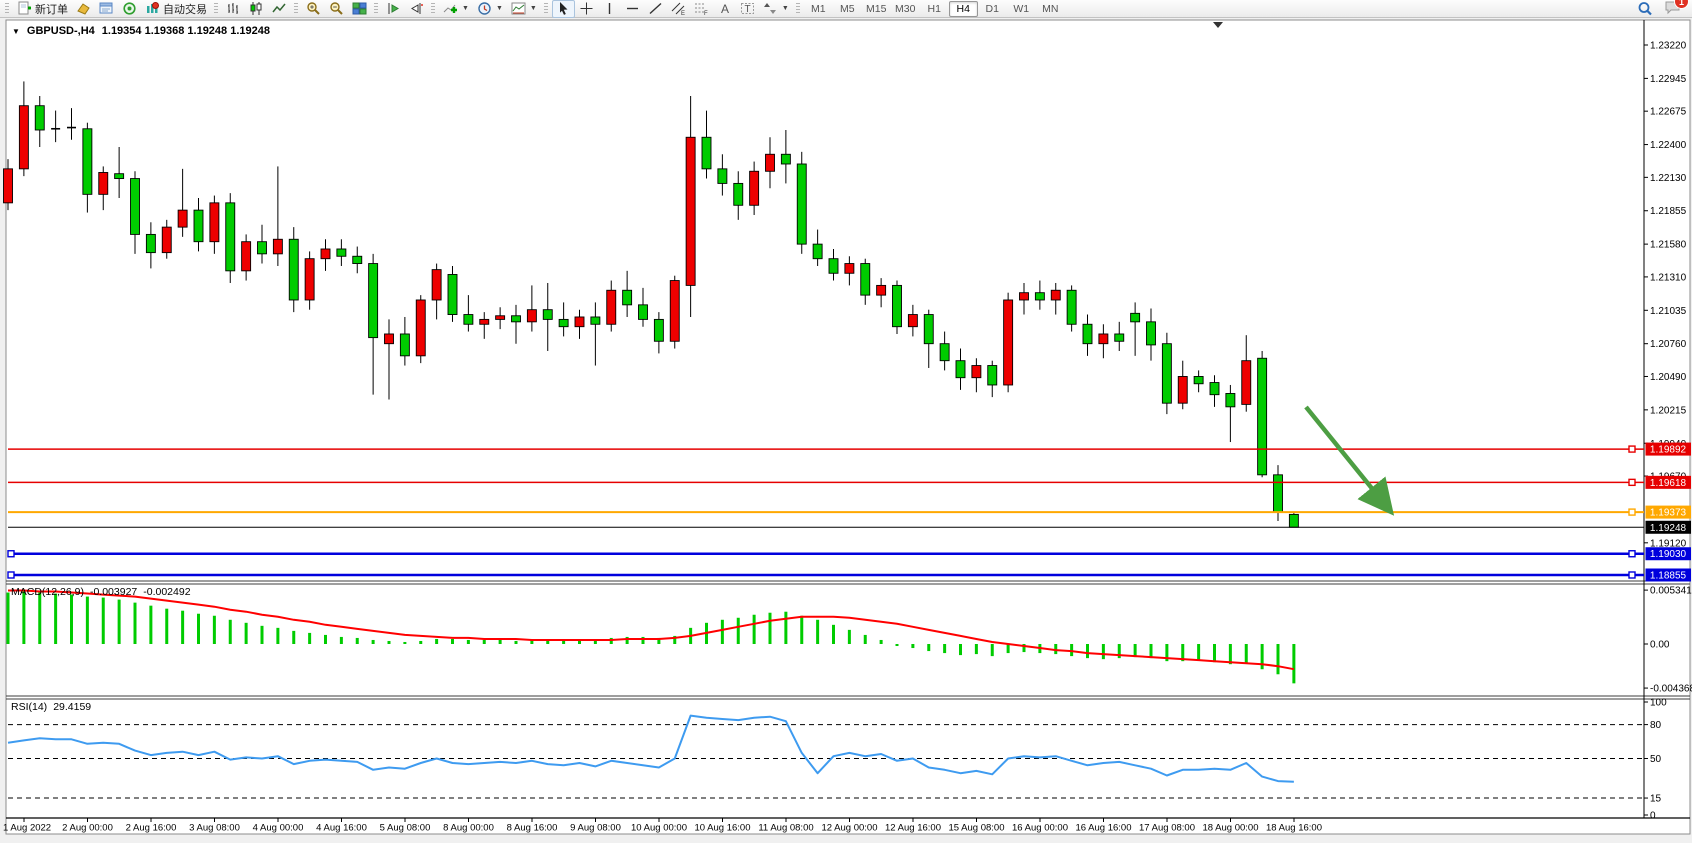 The width and height of the screenshot is (1692, 843). What do you see at coordinates (72, 707) in the screenshot?
I see `rsi-value: 29.4159` at bounding box center [72, 707].